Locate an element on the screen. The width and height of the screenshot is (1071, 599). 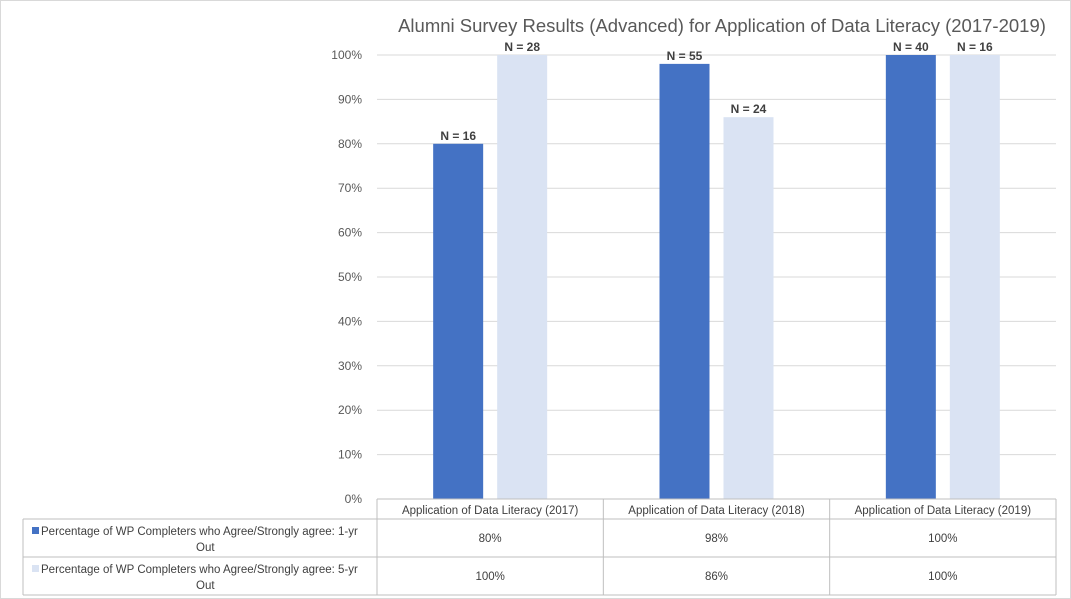
y-tick-label: 40% is located at coordinates (350, 321).